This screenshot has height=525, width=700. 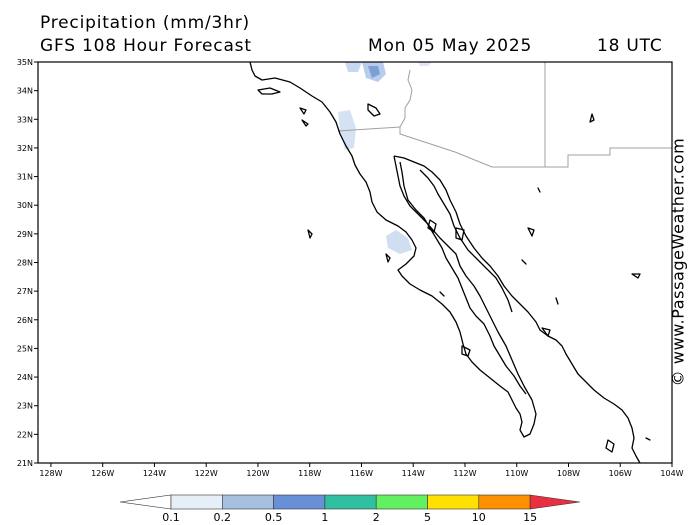 I want to click on forecast-time: 18 UTC, so click(x=630, y=46).